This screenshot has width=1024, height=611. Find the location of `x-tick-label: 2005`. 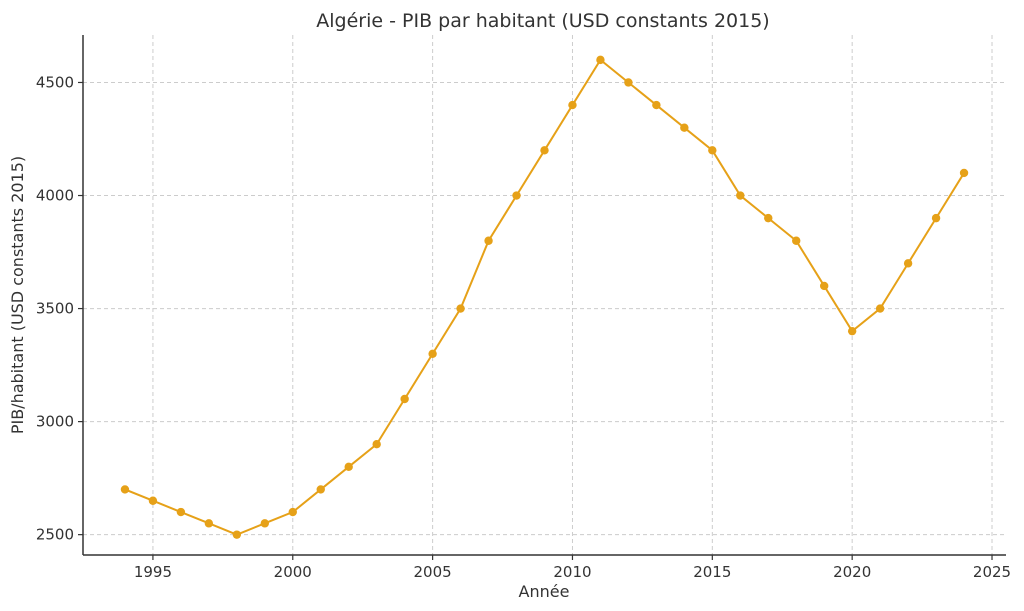

x-tick-label: 2005 is located at coordinates (433, 572).